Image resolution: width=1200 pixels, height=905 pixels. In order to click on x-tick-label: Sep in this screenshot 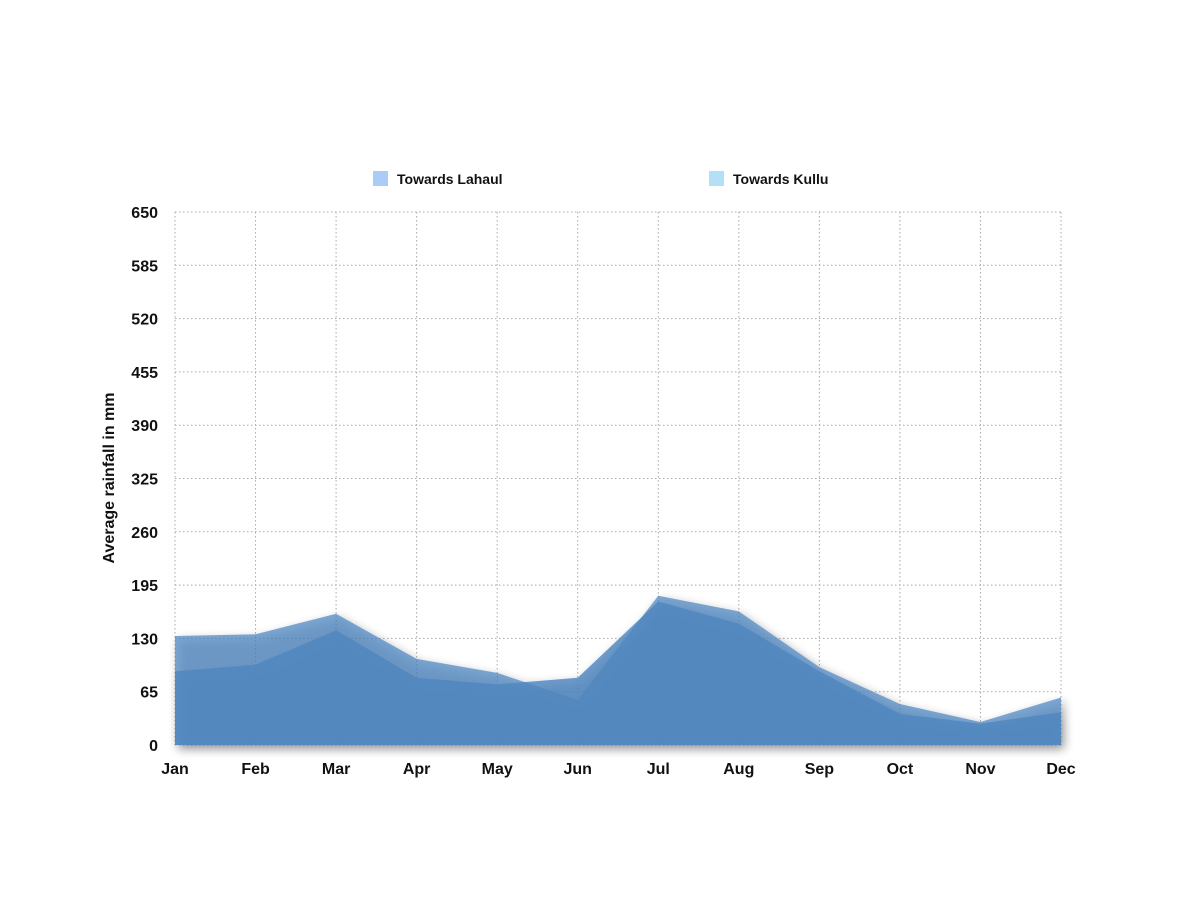, I will do `click(820, 769)`.